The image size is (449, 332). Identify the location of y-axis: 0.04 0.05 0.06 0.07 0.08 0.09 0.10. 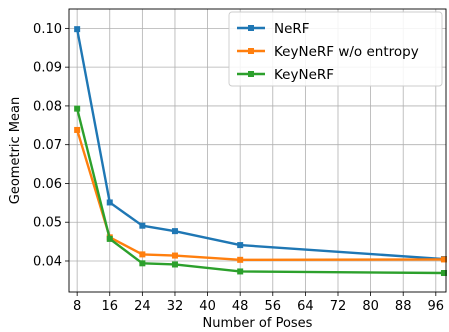
(51, 145).